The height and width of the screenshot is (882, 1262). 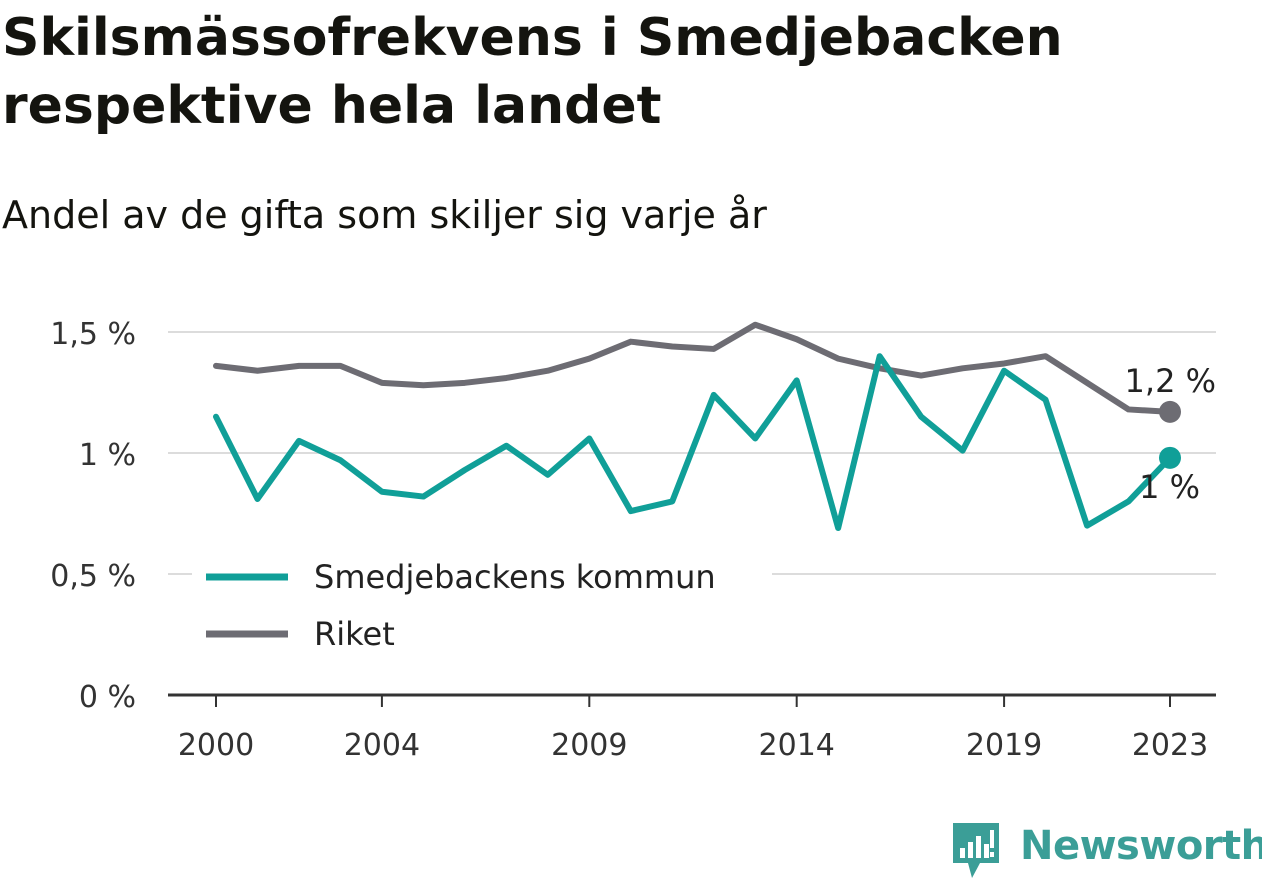 What do you see at coordinates (382, 745) in the screenshot?
I see `x-tick-label: 2004` at bounding box center [382, 745].